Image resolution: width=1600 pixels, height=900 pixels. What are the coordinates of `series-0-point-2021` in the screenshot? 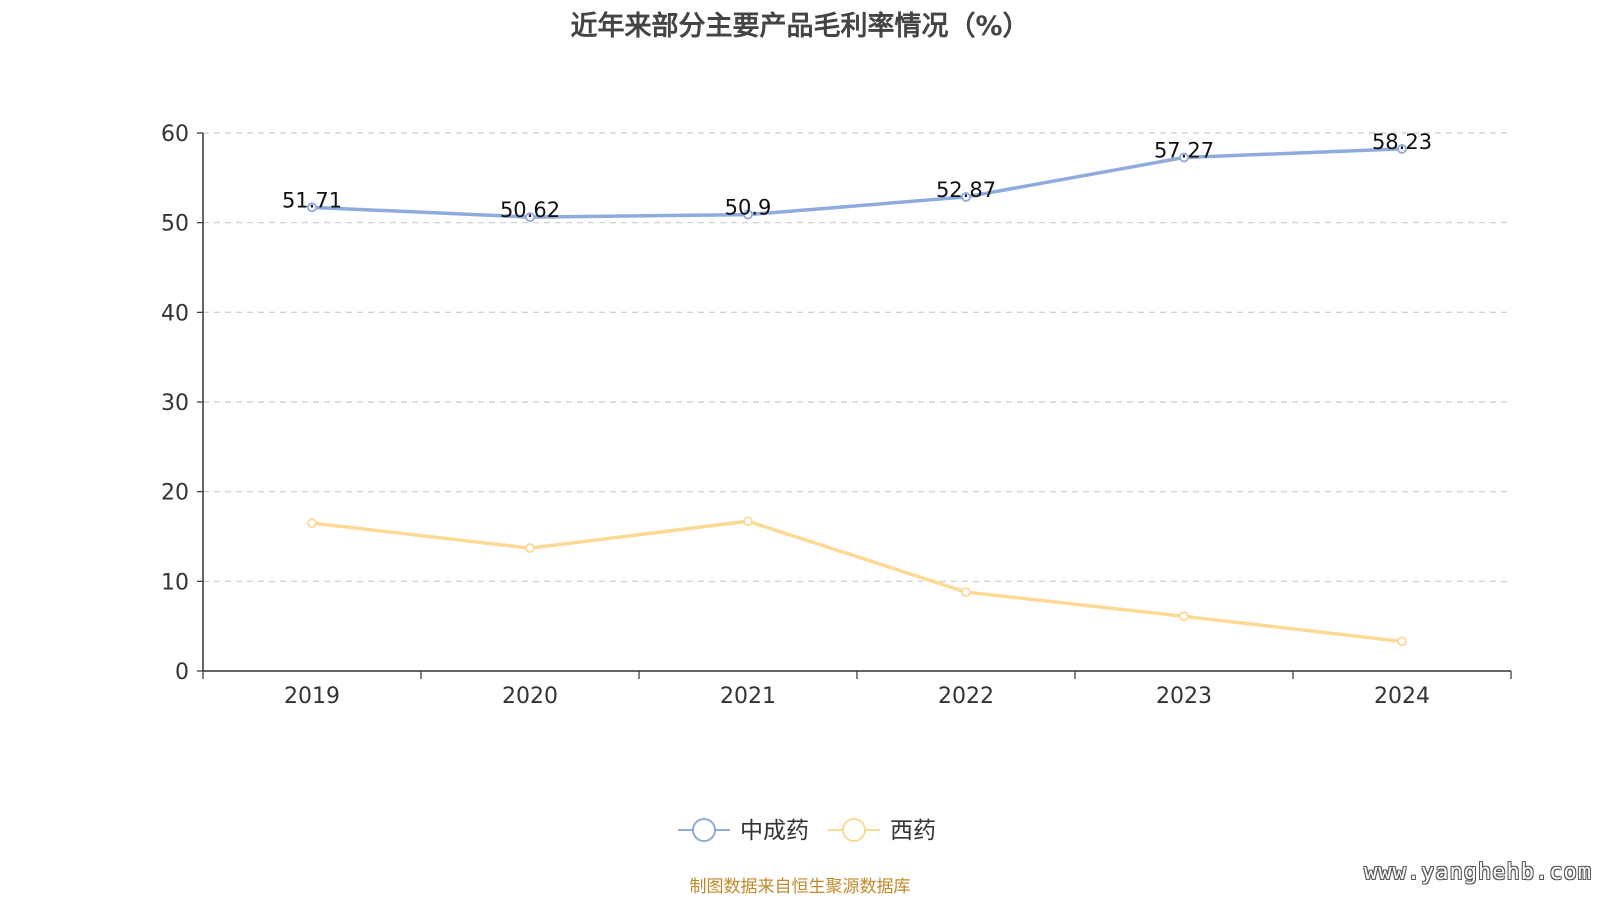 It's located at (748, 214).